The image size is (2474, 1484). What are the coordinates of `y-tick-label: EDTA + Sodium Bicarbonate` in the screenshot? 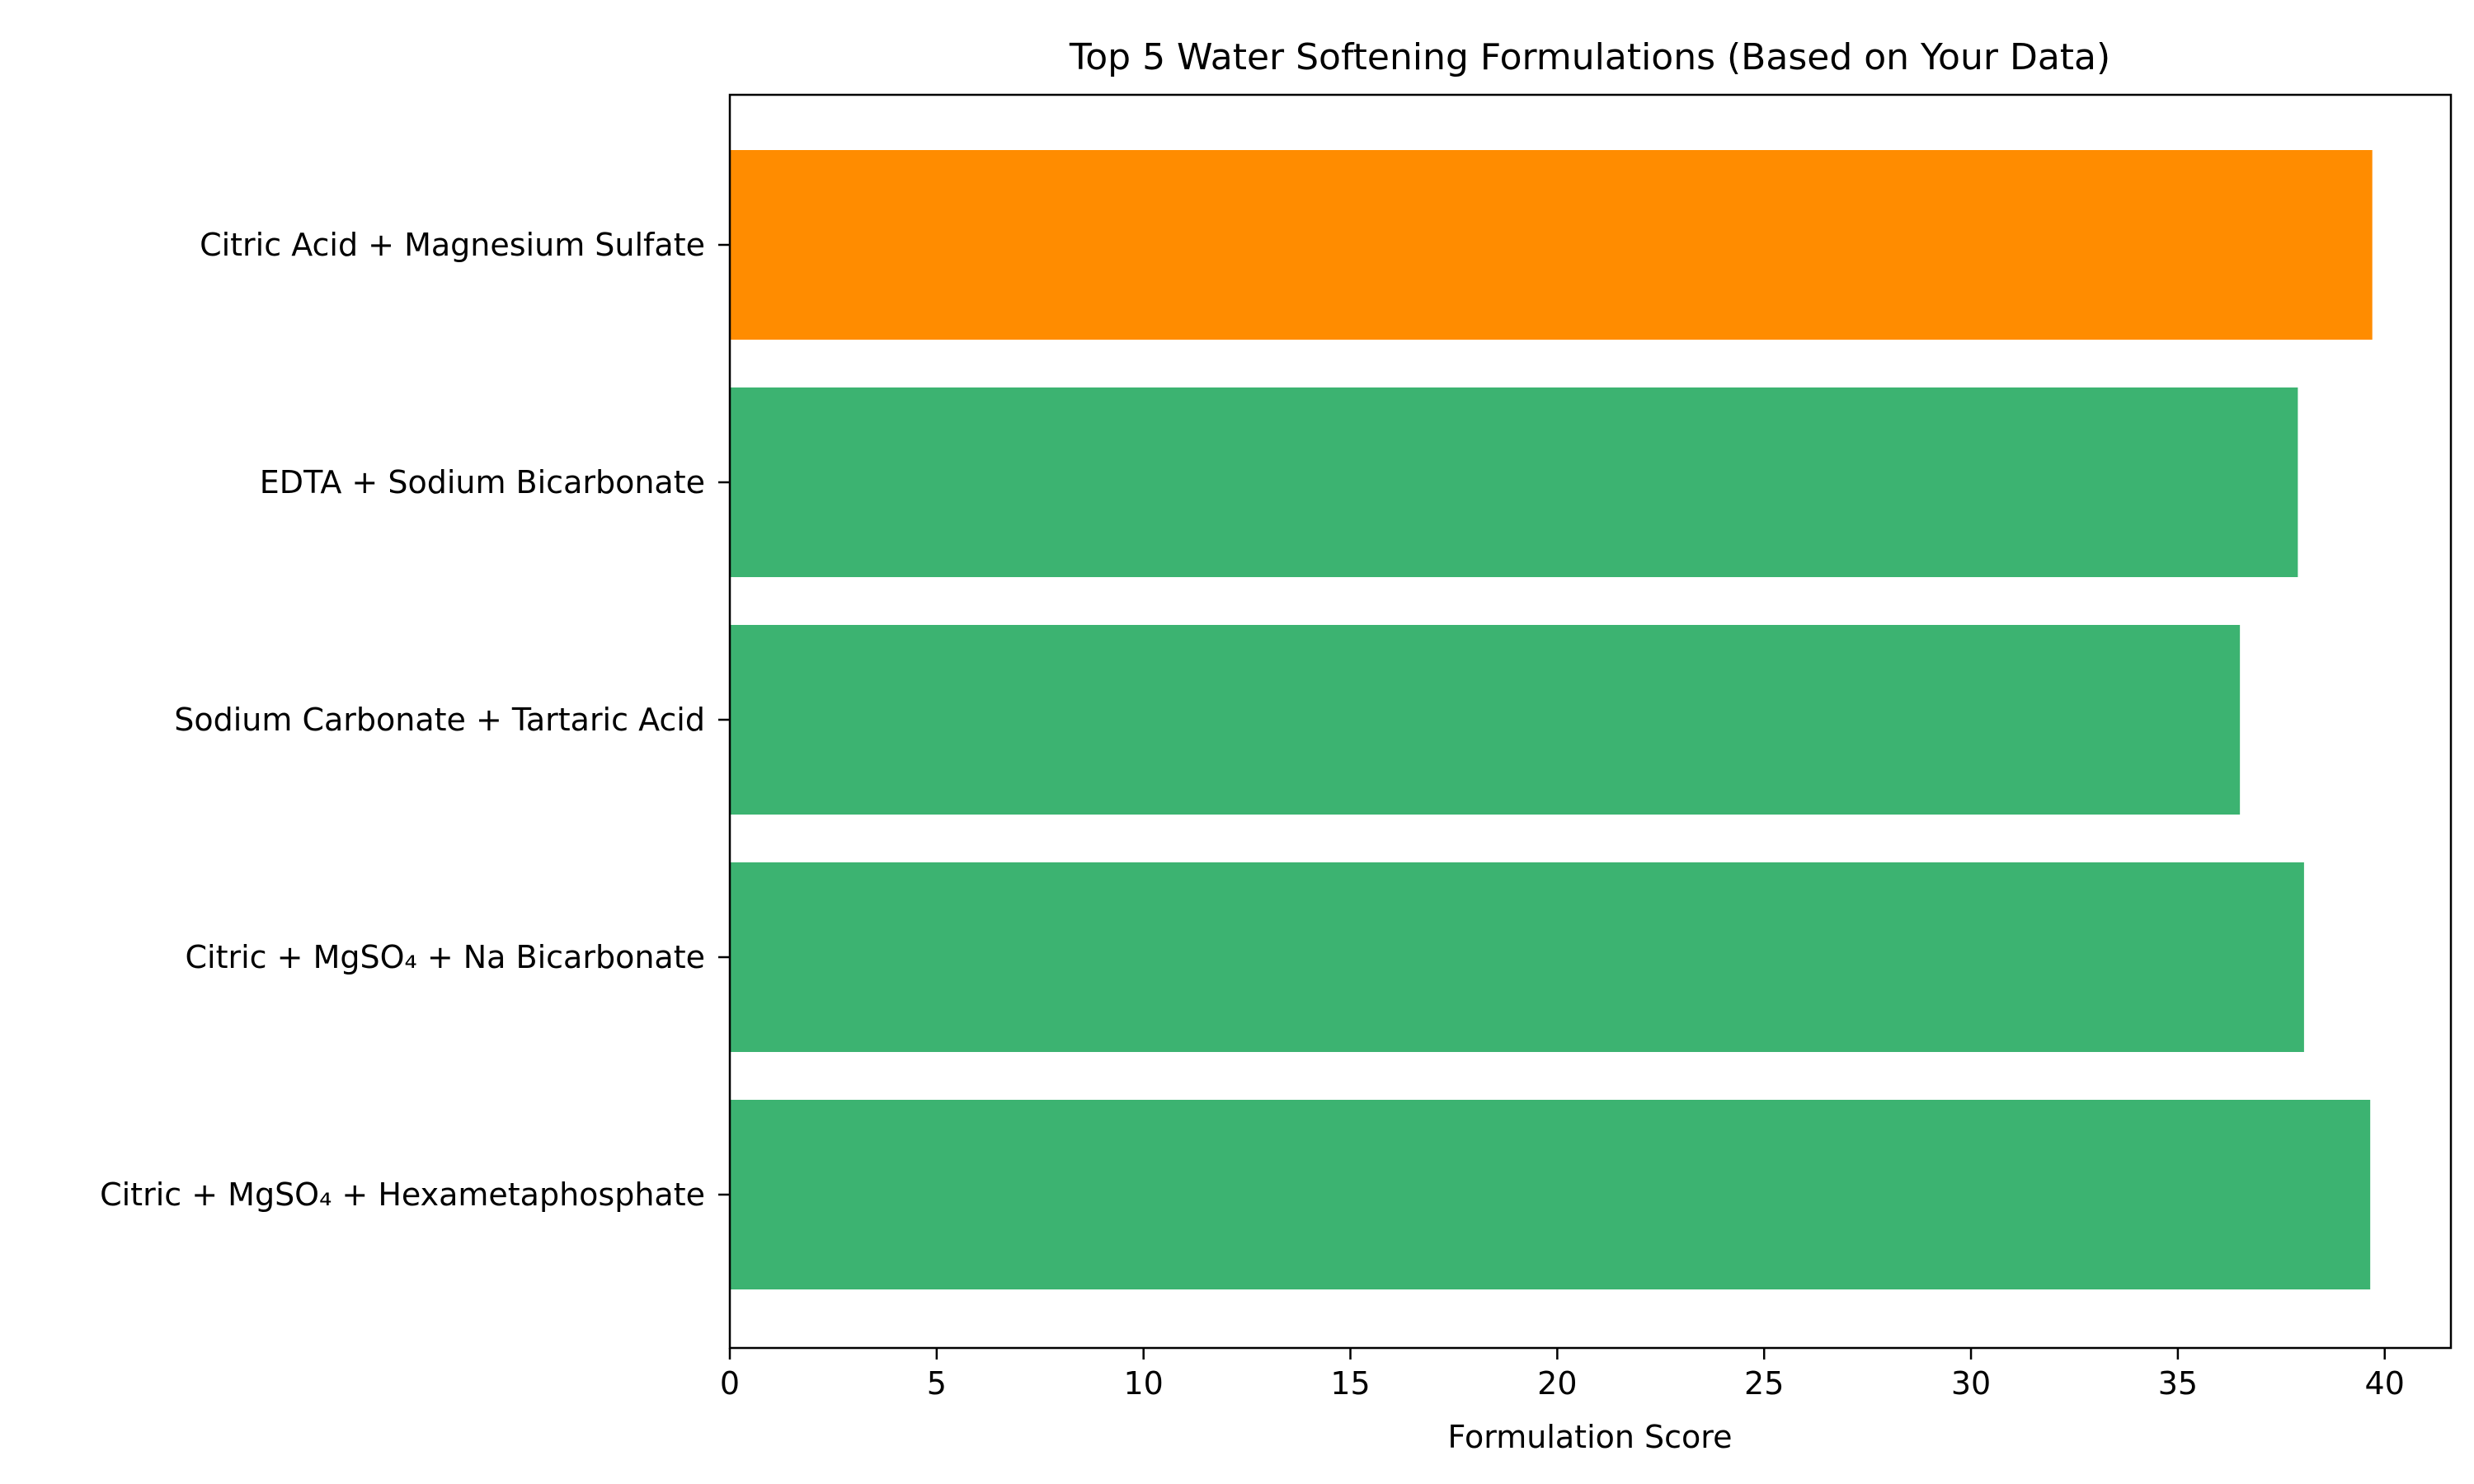 It's located at (482, 482).